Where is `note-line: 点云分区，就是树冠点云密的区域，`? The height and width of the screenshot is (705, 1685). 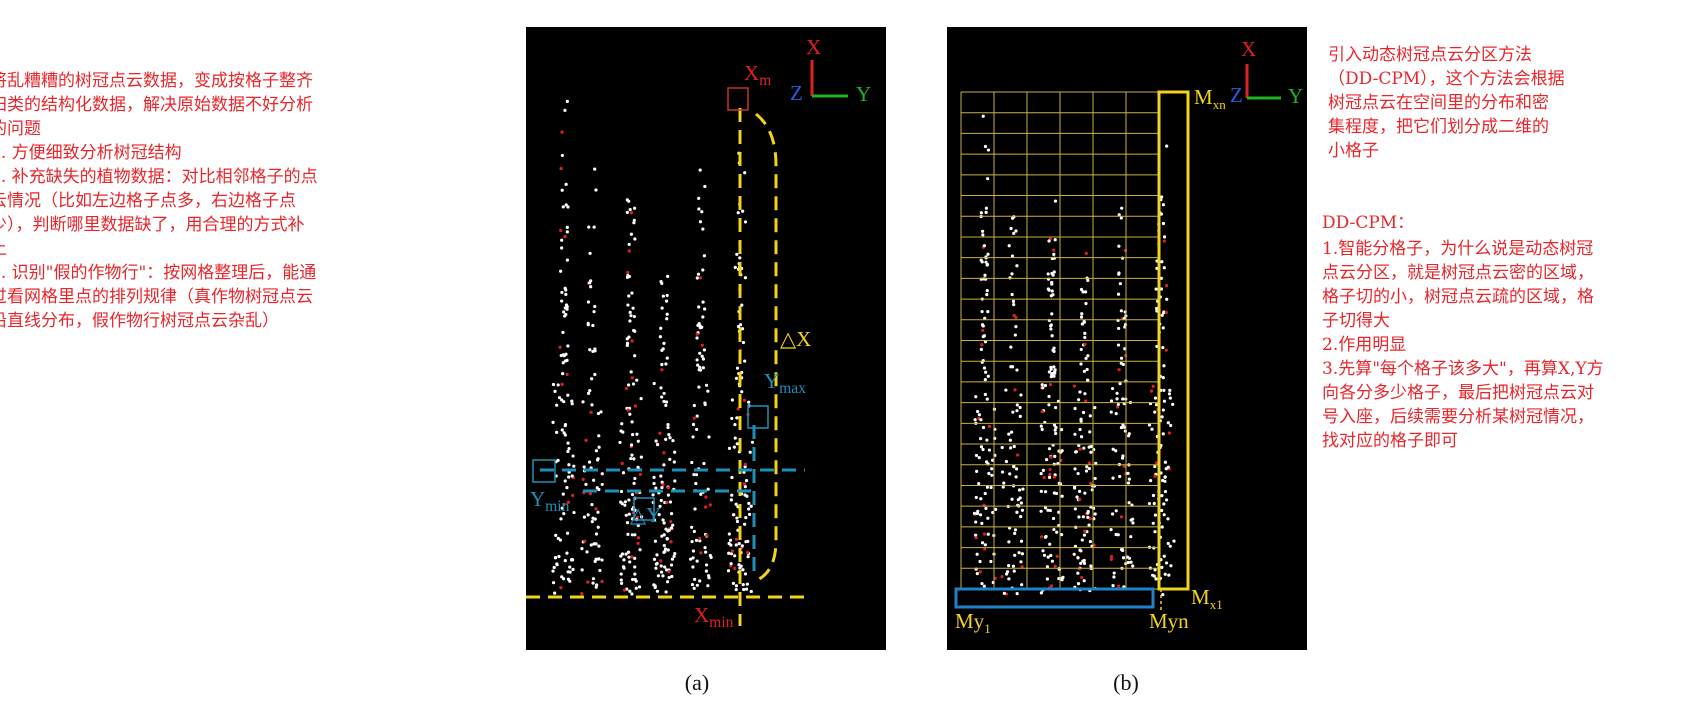
note-line: 点云分区，就是树冠点云密的区域， is located at coordinates (1458, 273).